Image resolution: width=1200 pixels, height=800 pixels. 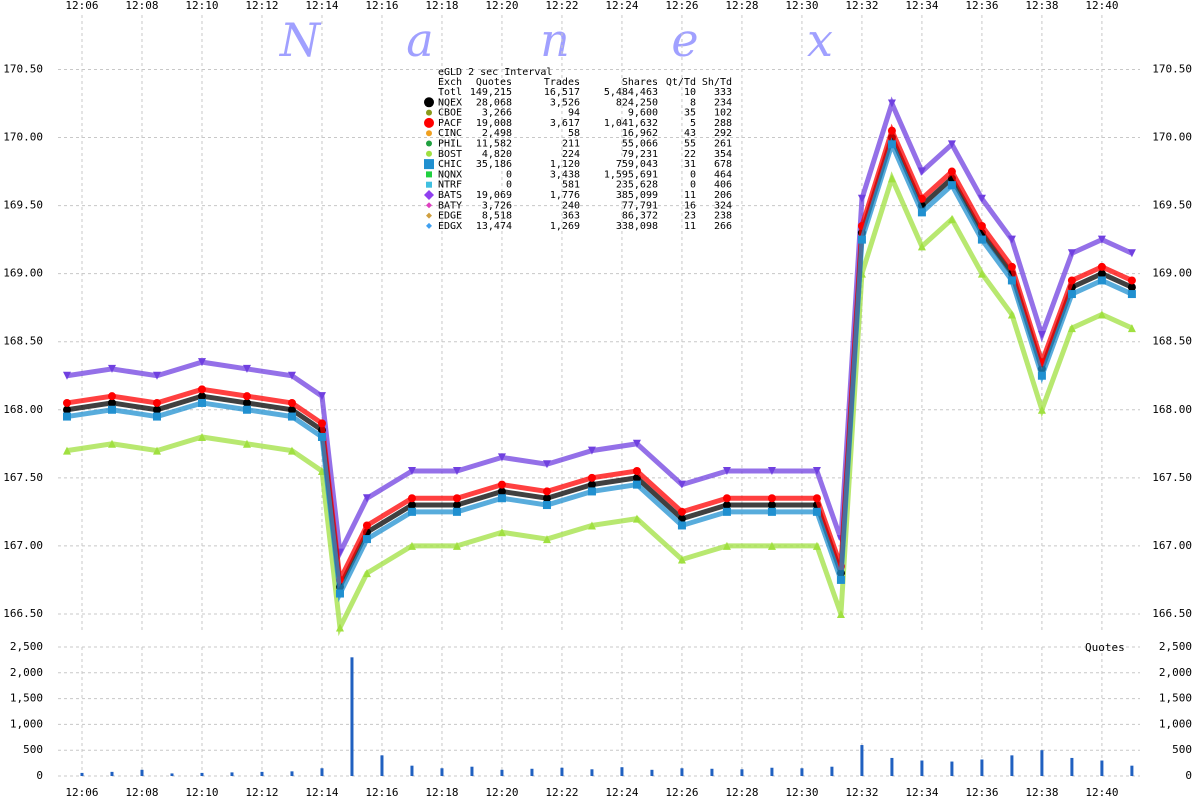 What do you see at coordinates (562, 92) in the screenshot?
I see `table-cell: 16,517` at bounding box center [562, 92].